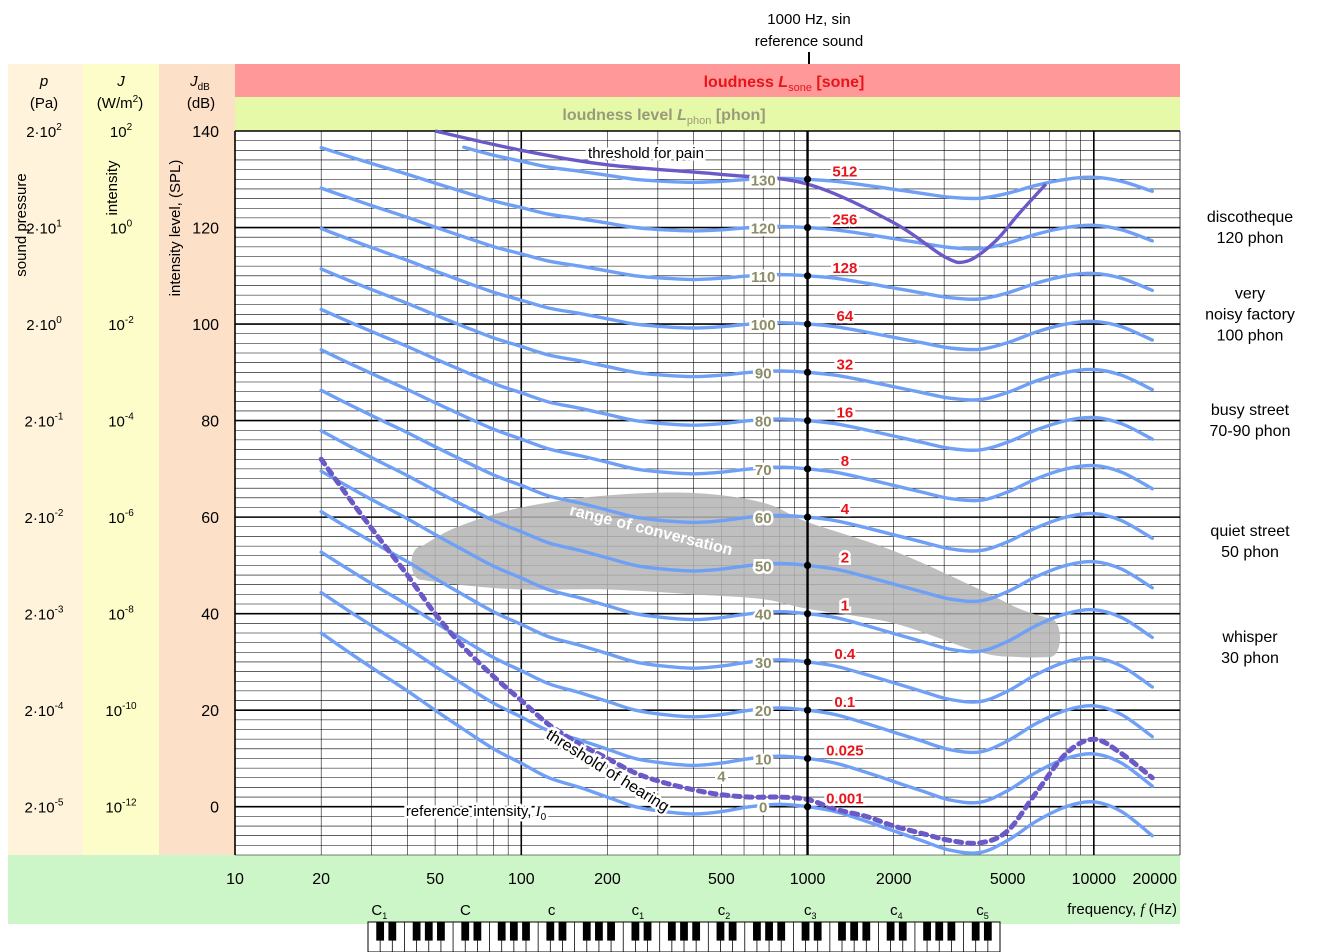 The image size is (1322, 952). Describe the element at coordinates (845, 364) in the screenshot. I see `sone-label: 32` at that location.